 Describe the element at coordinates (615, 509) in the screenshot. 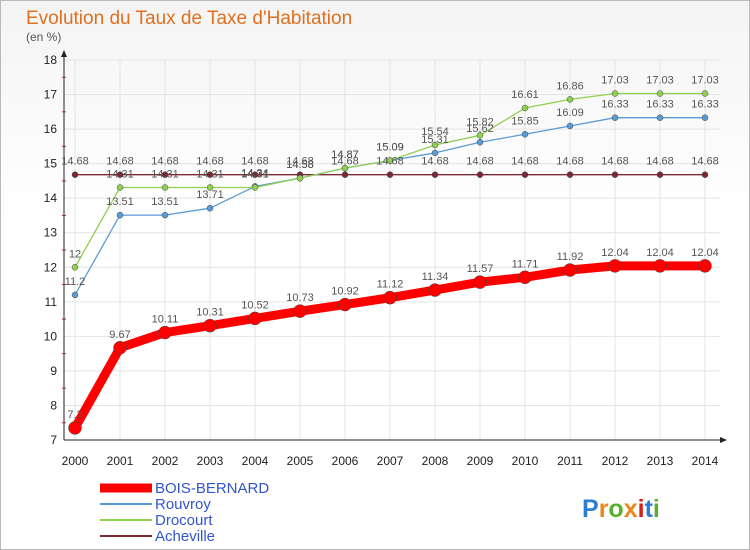

I see `logo-letter: o` at that location.